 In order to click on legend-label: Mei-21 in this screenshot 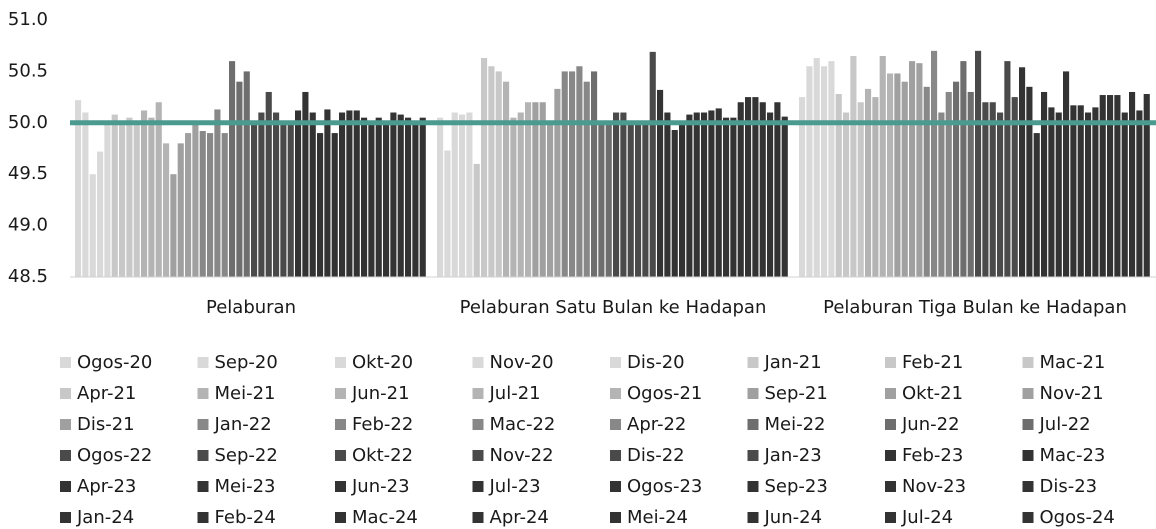, I will do `click(245, 393)`.